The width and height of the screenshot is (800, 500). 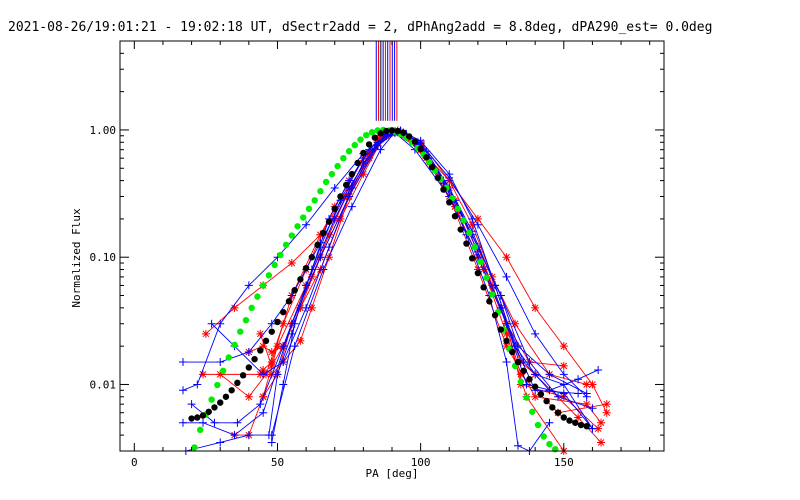 What do you see at coordinates (386, 81) in the screenshot?
I see `vertical-markers` at bounding box center [386, 81].